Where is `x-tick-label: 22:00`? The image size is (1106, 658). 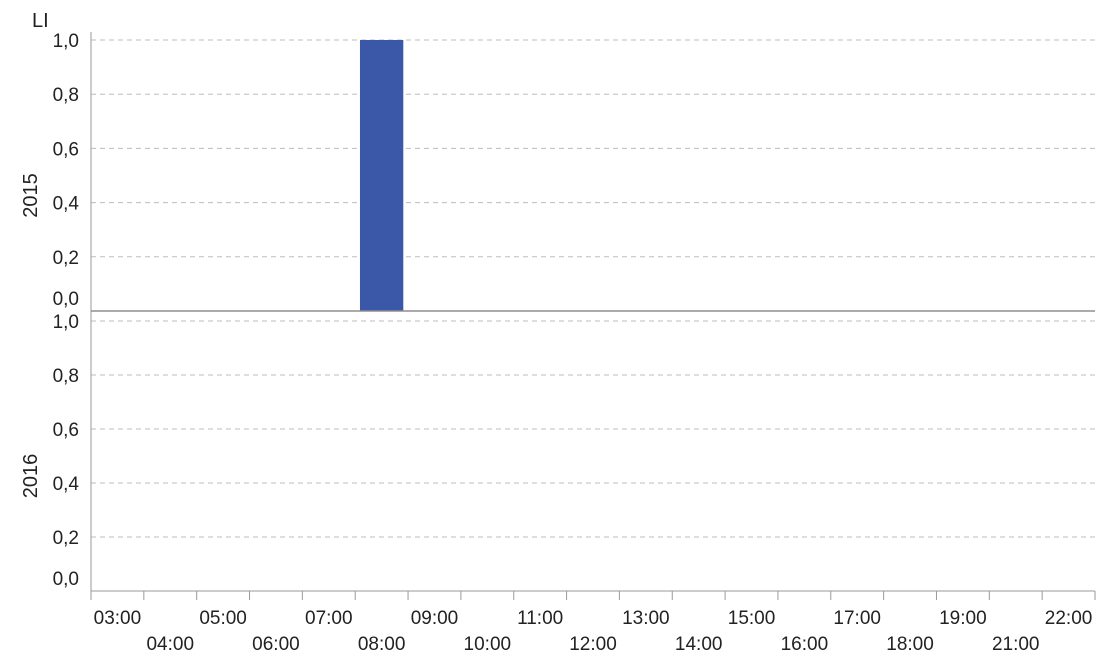
x-tick-label: 22:00 is located at coordinates (1069, 618).